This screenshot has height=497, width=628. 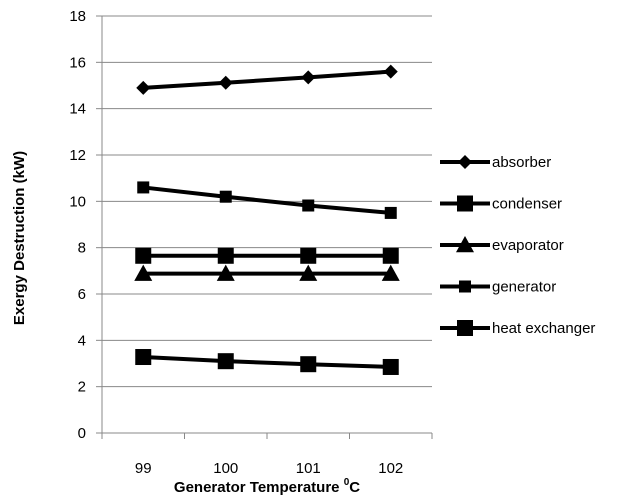 I want to click on legend-item-generator: generator, so click(x=498, y=287).